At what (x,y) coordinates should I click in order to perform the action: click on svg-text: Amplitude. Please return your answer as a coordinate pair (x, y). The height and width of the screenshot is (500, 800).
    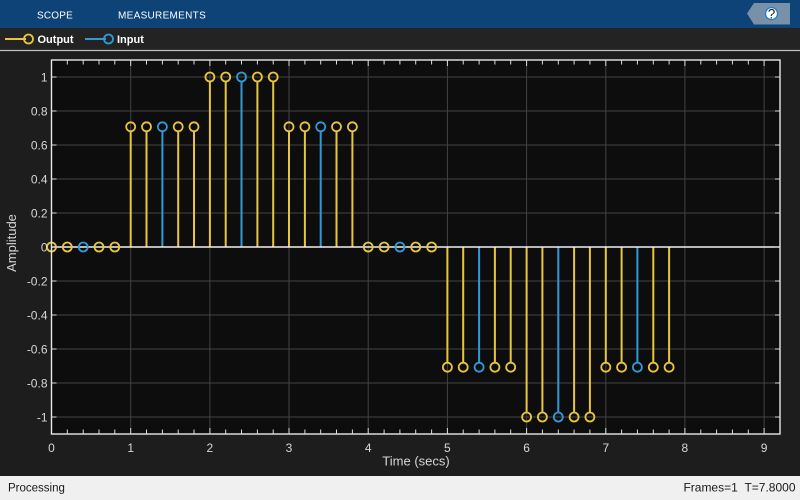
    Looking at the image, I should click on (11, 243).